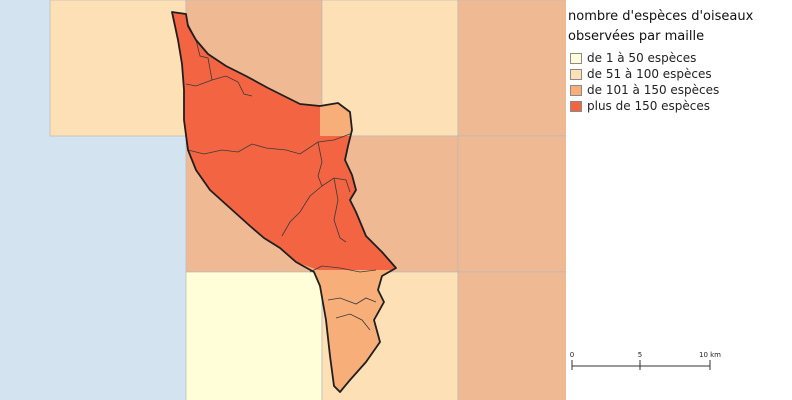 The image size is (792, 400). Describe the element at coordinates (649, 106) in the screenshot. I see `legend-label: plus de 150 espèces` at that location.